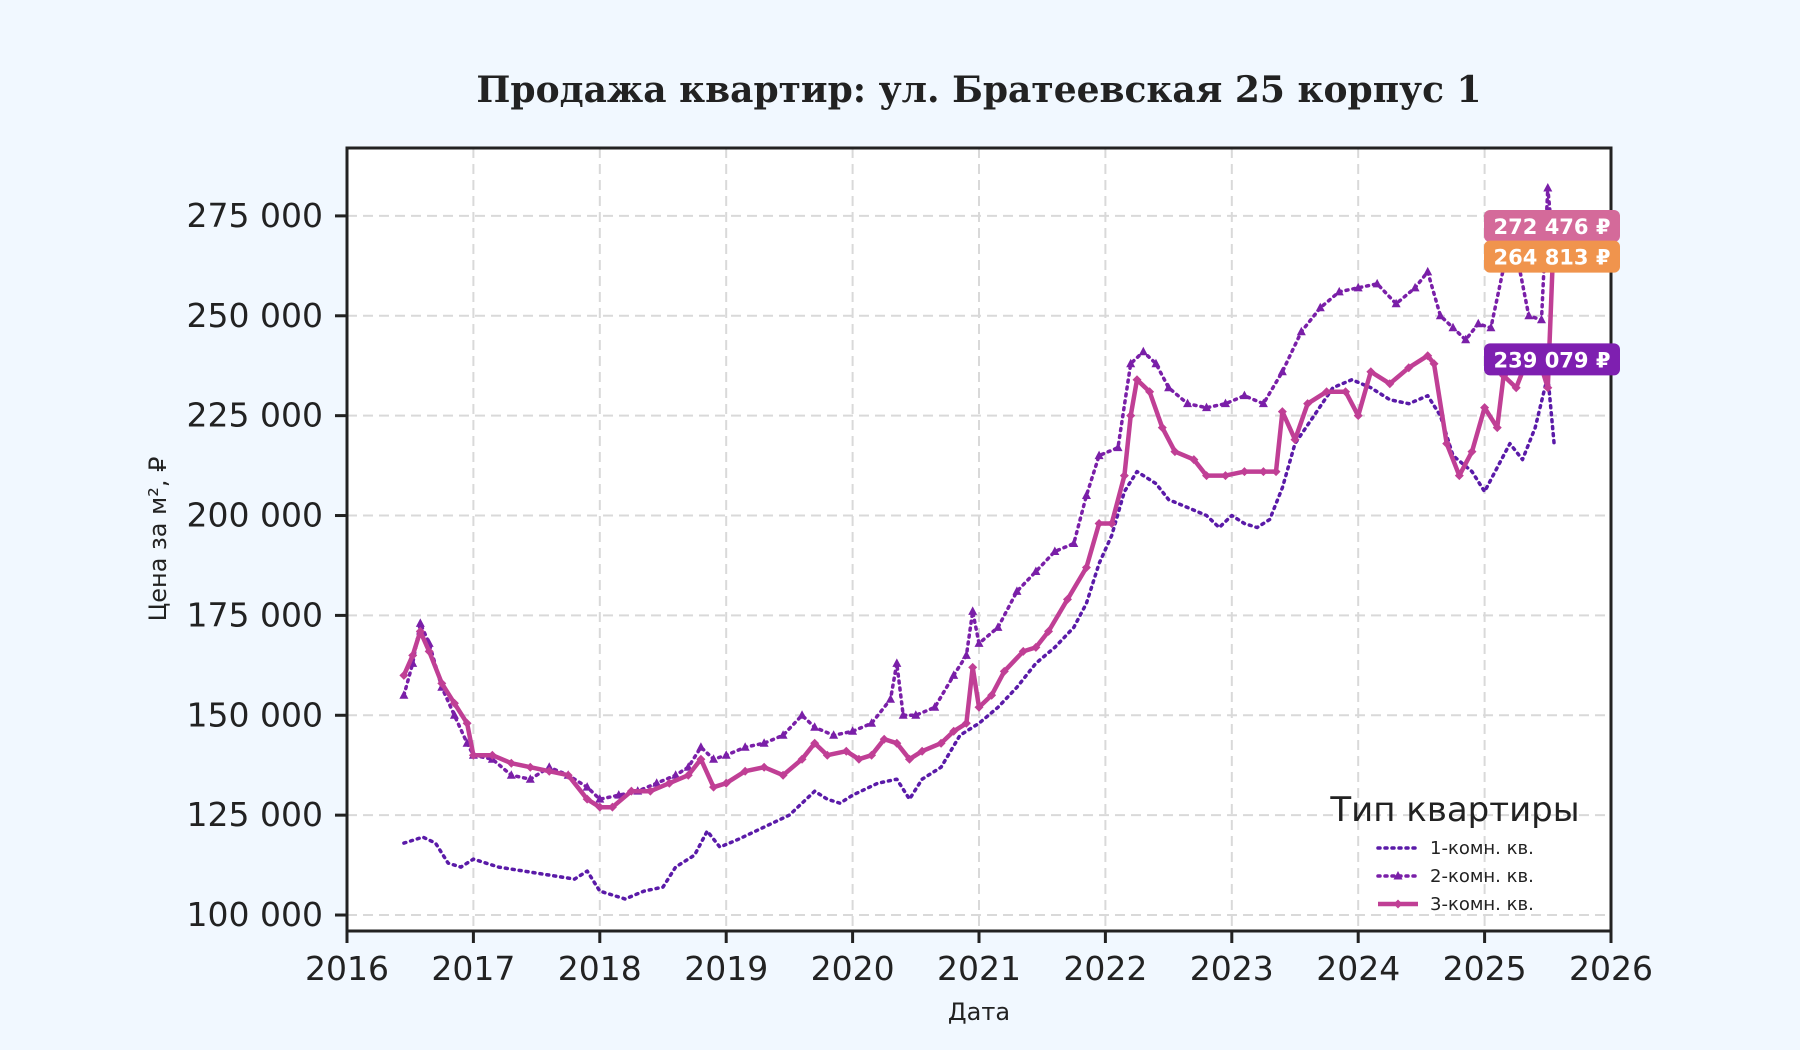 The width and height of the screenshot is (1800, 1050). Describe the element at coordinates (1552, 258) in the screenshot. I see `end-label-text: 264 813 ₽` at that location.